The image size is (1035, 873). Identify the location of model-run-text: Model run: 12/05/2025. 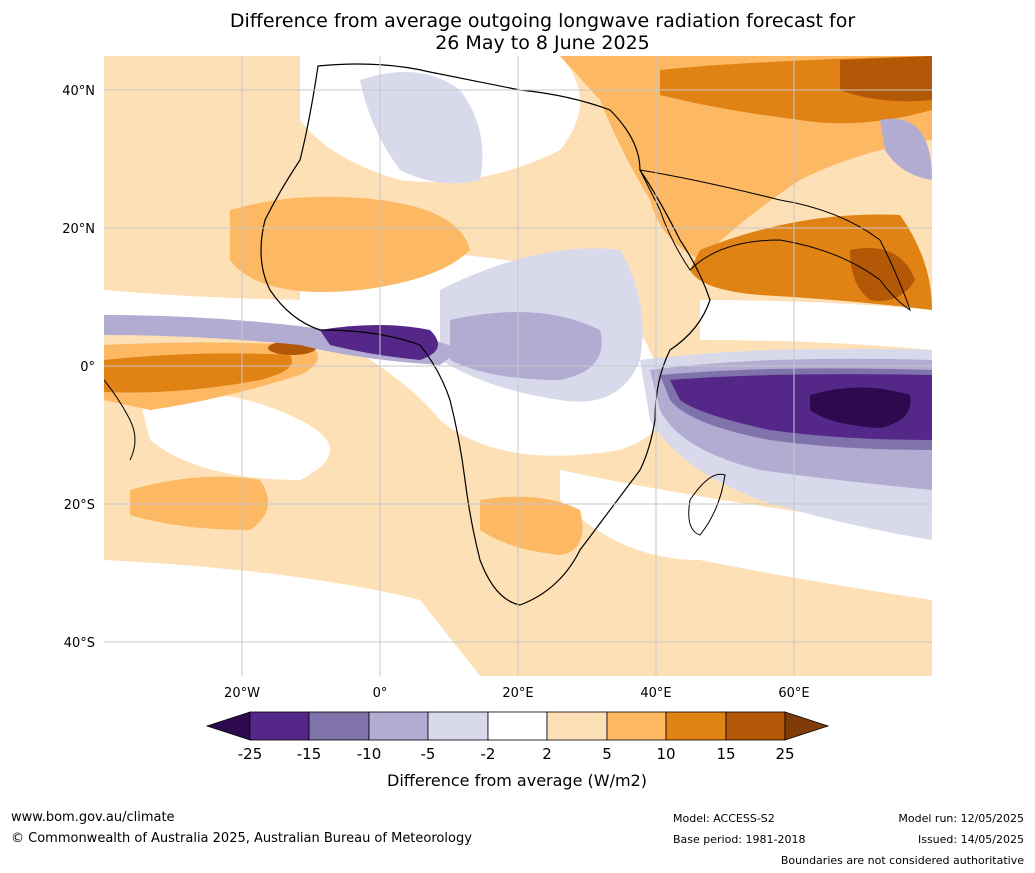
(961, 818).